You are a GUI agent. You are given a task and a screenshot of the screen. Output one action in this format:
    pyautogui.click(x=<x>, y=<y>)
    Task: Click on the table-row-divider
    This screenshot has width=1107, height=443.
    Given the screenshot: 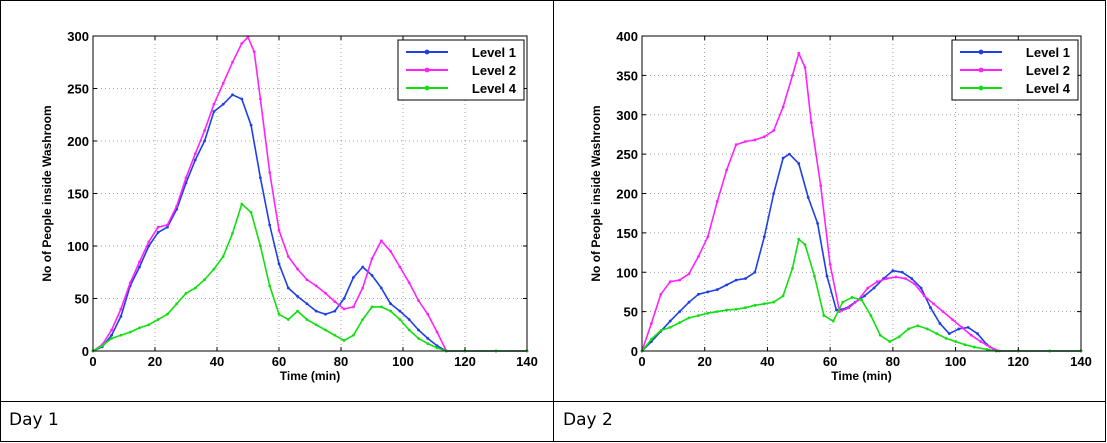 What is the action you would take?
    pyautogui.click(x=553, y=401)
    